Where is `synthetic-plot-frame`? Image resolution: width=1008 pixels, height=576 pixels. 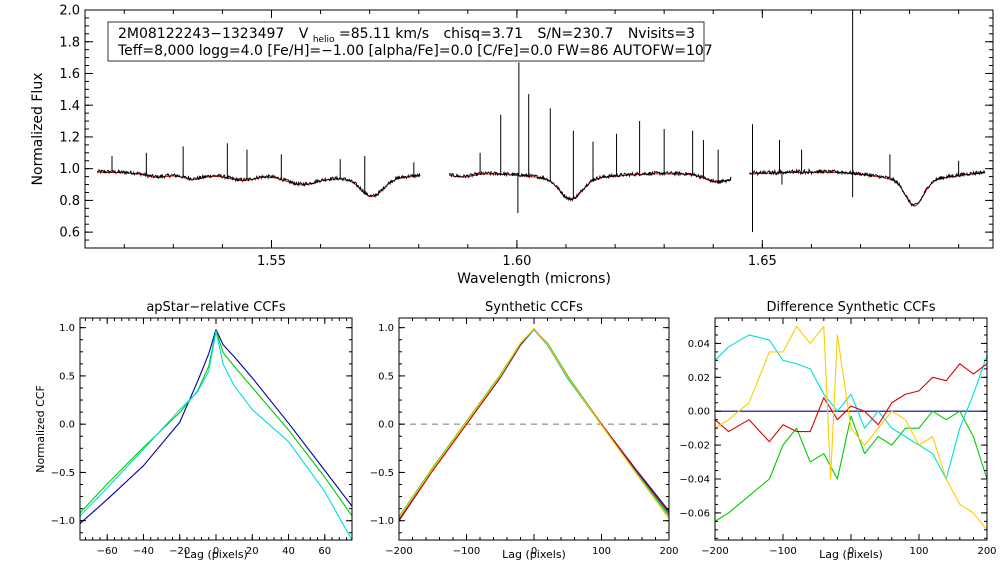
synthetic-plot-frame is located at coordinates (534, 429).